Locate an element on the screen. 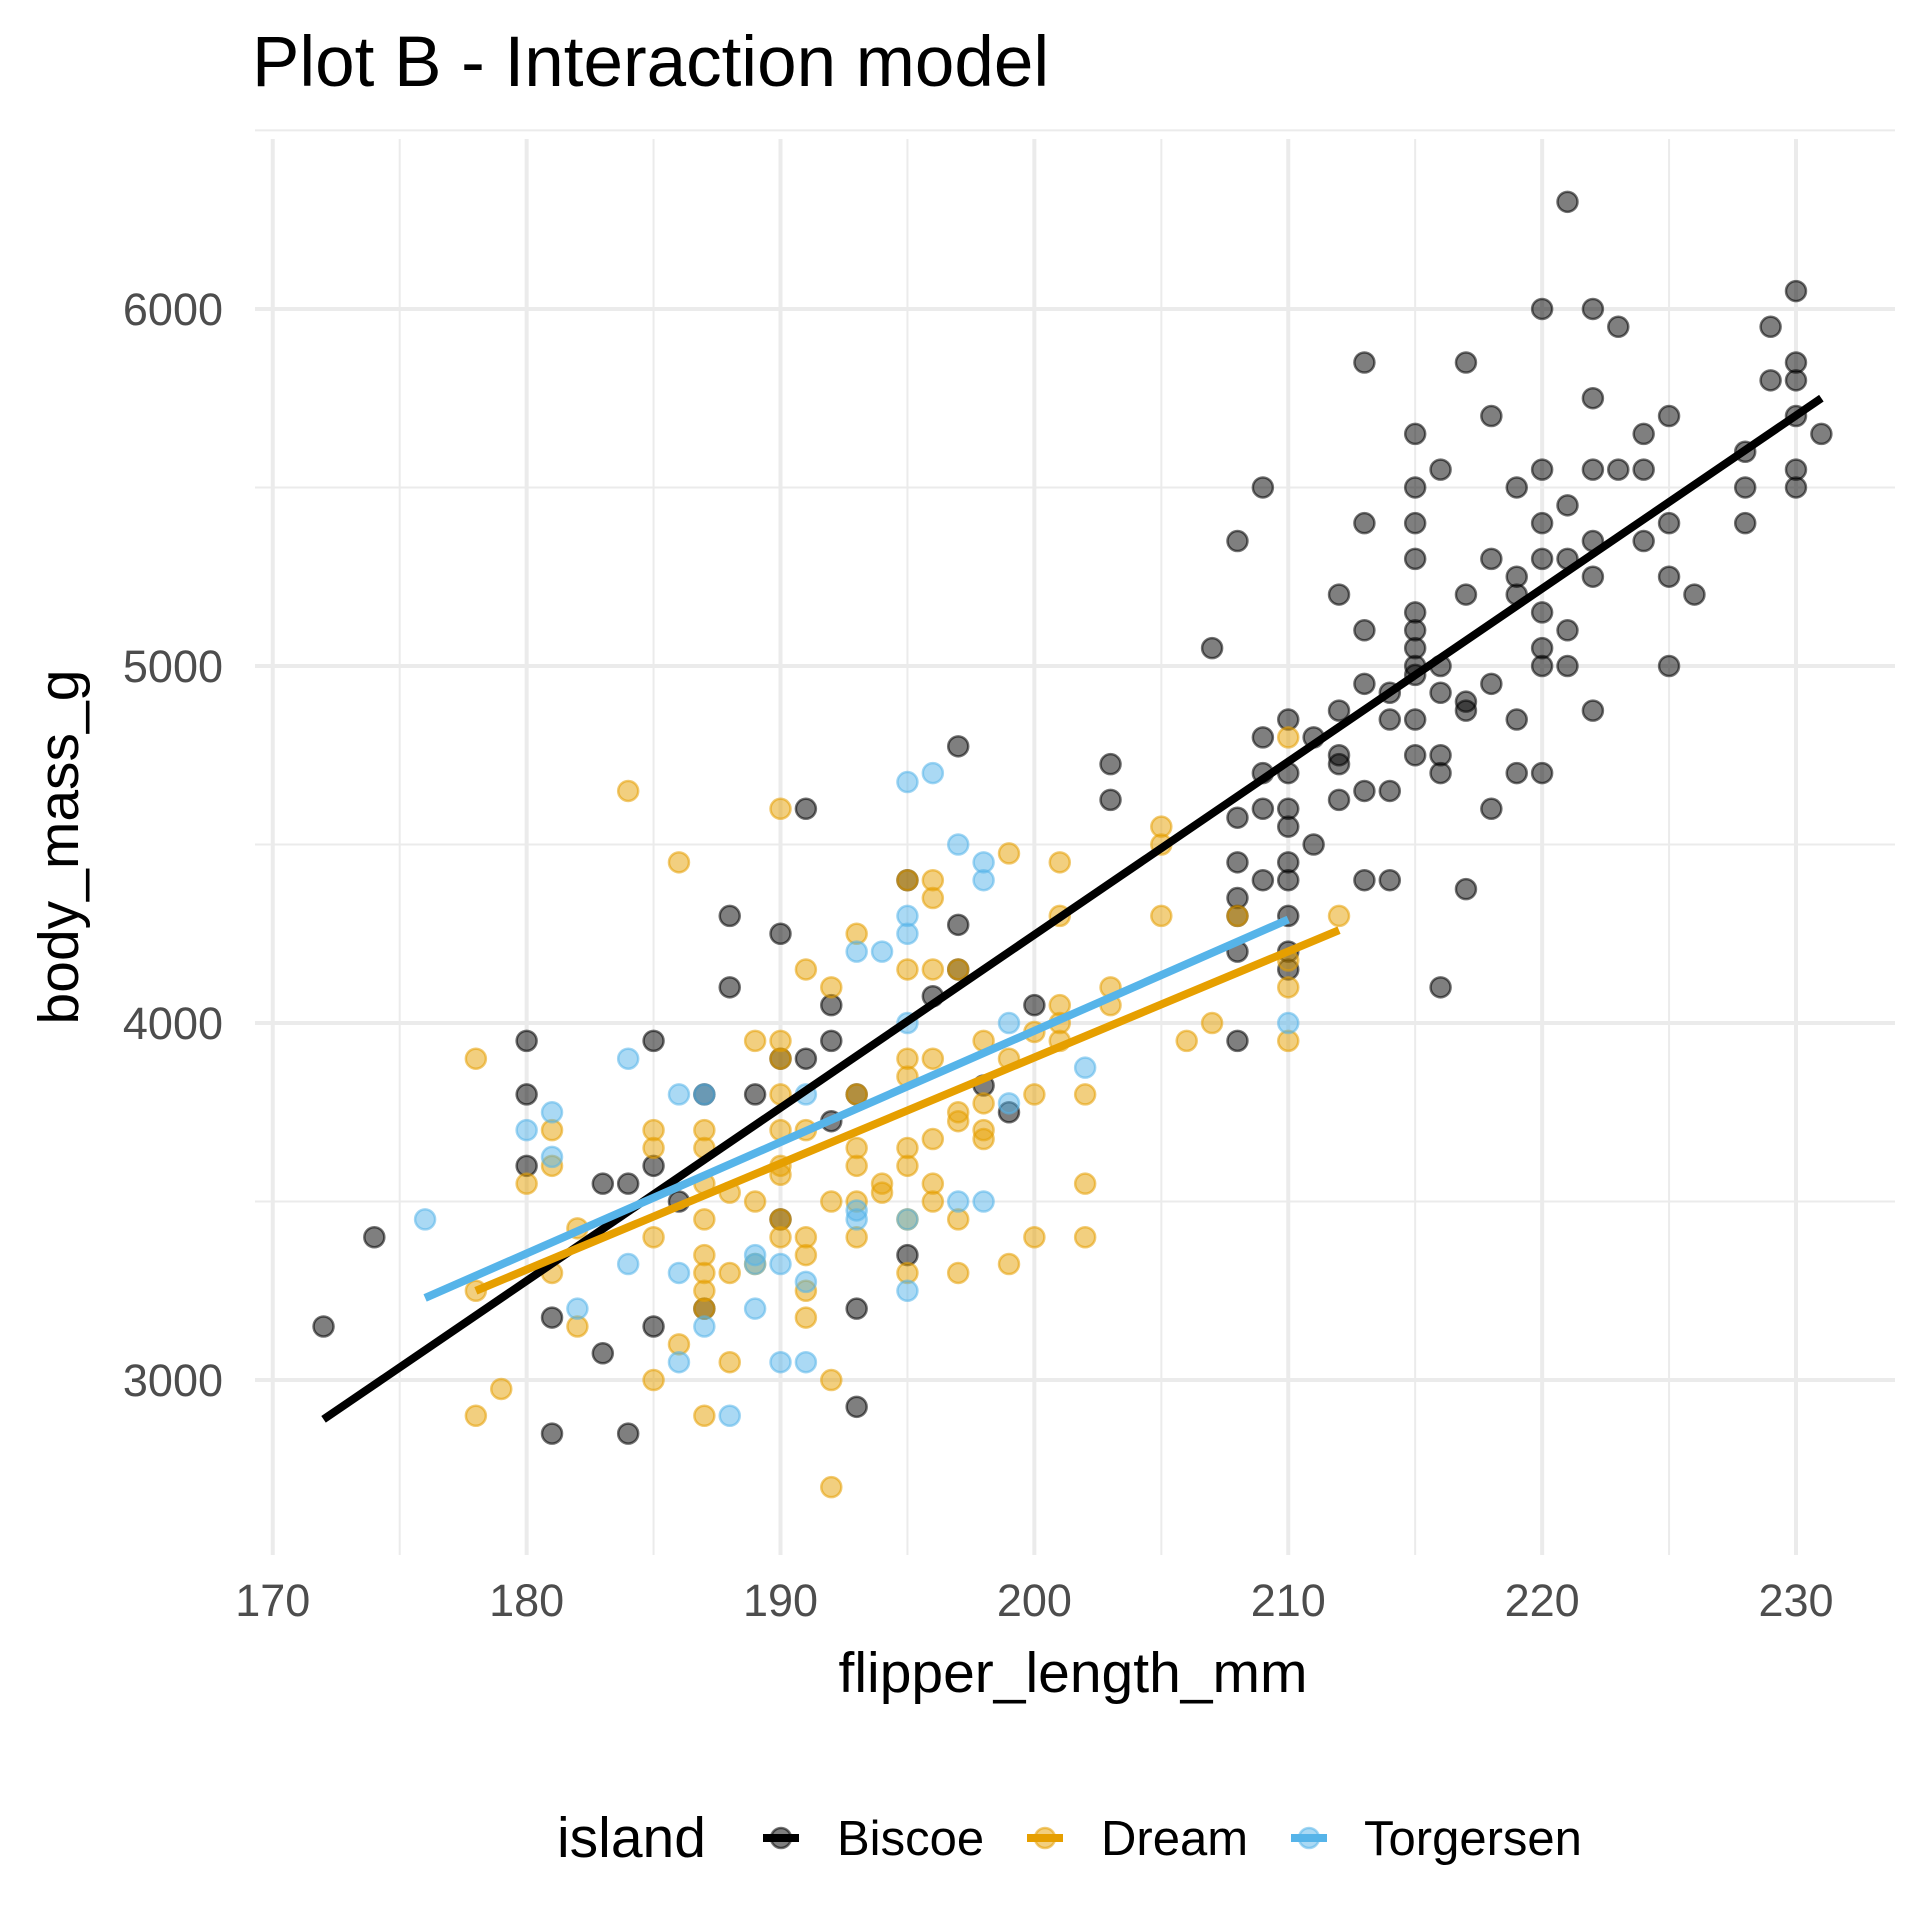 This screenshot has width=1920, height=1920. x-tick-label: 190 is located at coordinates (780, 1600).